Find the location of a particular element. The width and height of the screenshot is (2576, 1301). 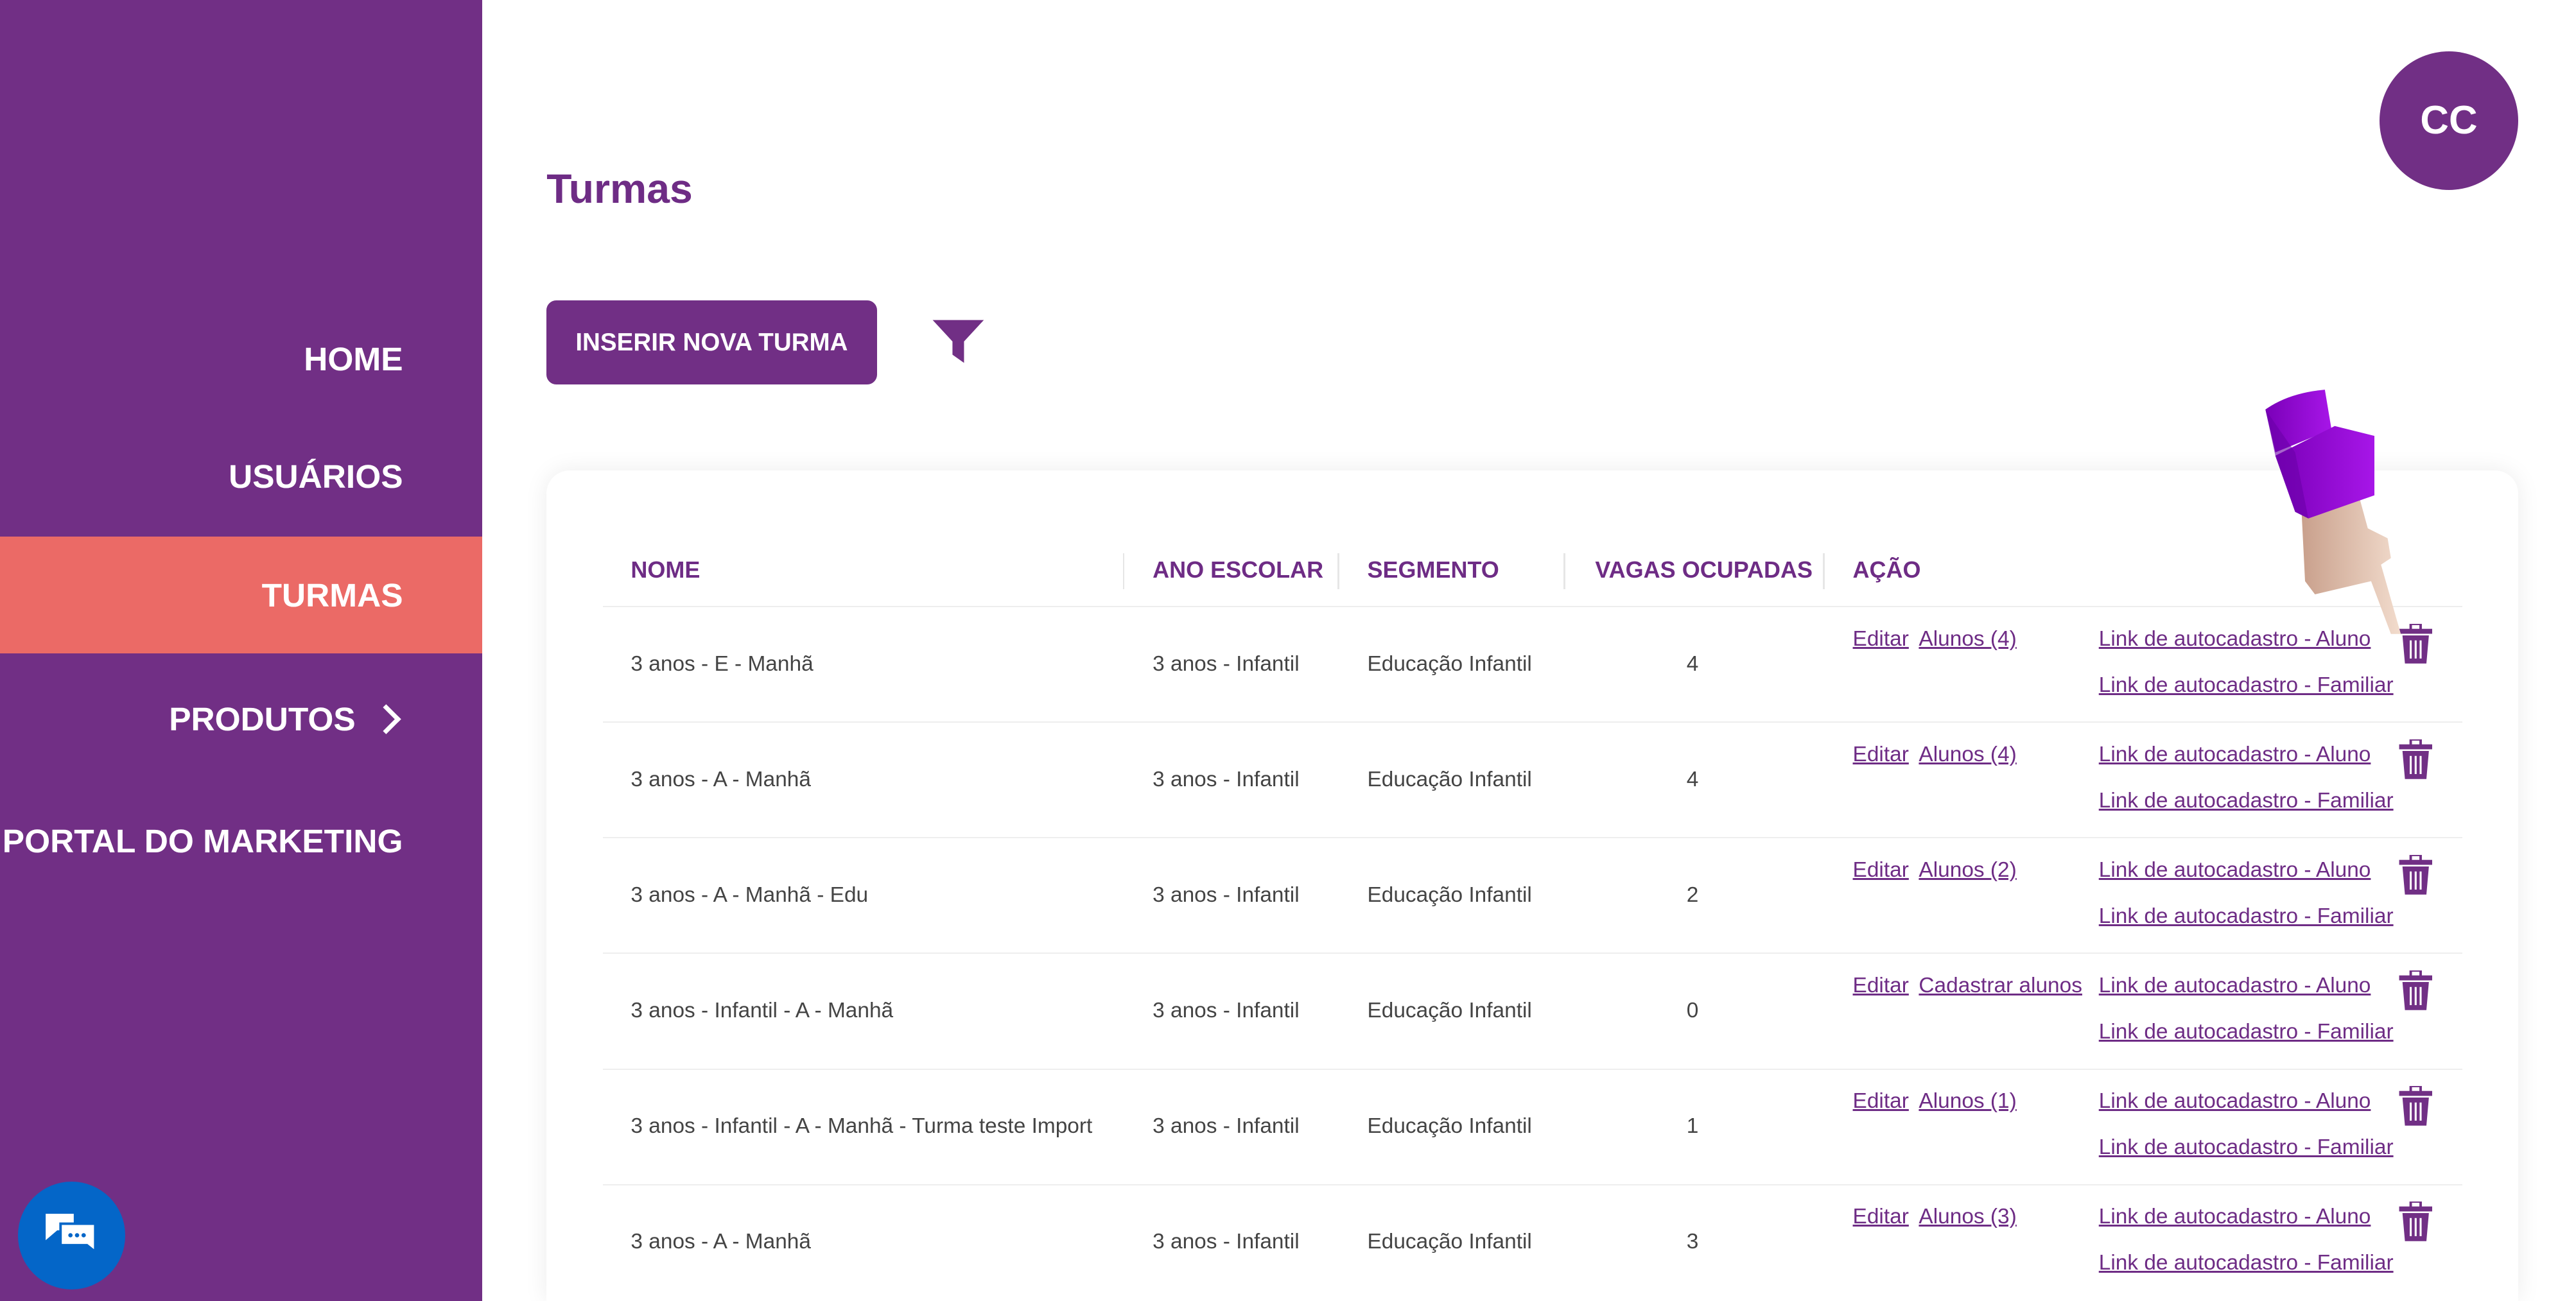

cell-vagas: 0 is located at coordinates (1692, 1010).